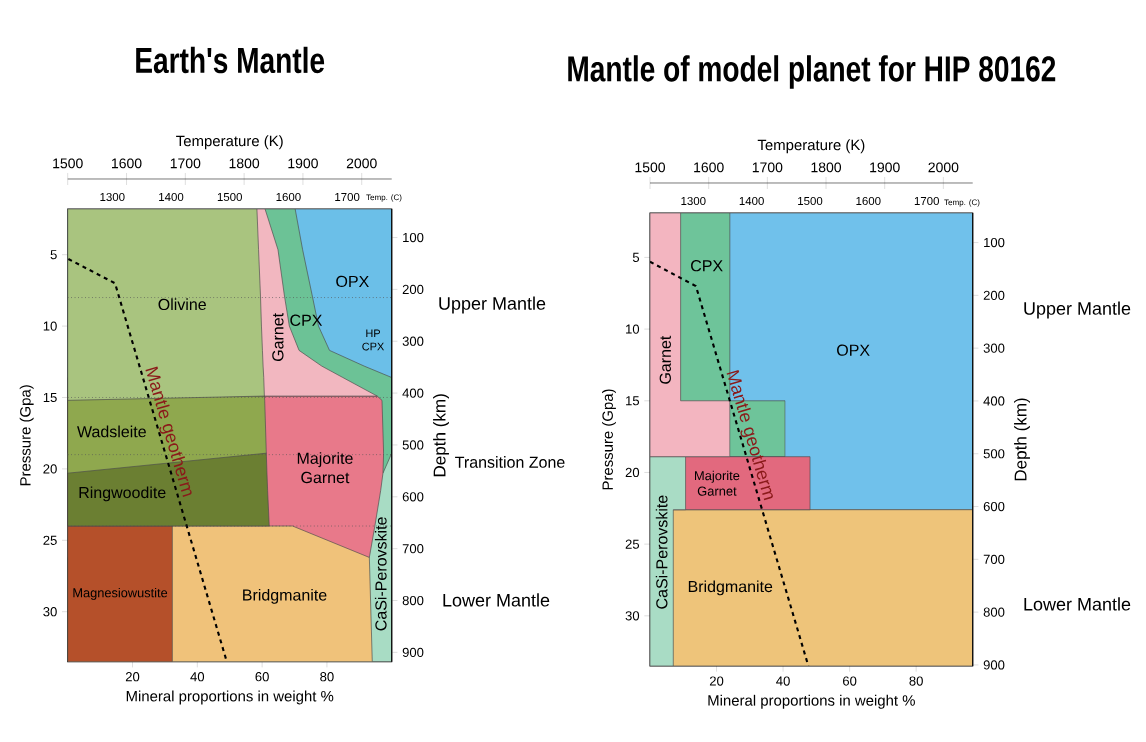 This screenshot has width=1146, height=742. What do you see at coordinates (373, 340) in the screenshot?
I see `annotation: HP CPX` at bounding box center [373, 340].